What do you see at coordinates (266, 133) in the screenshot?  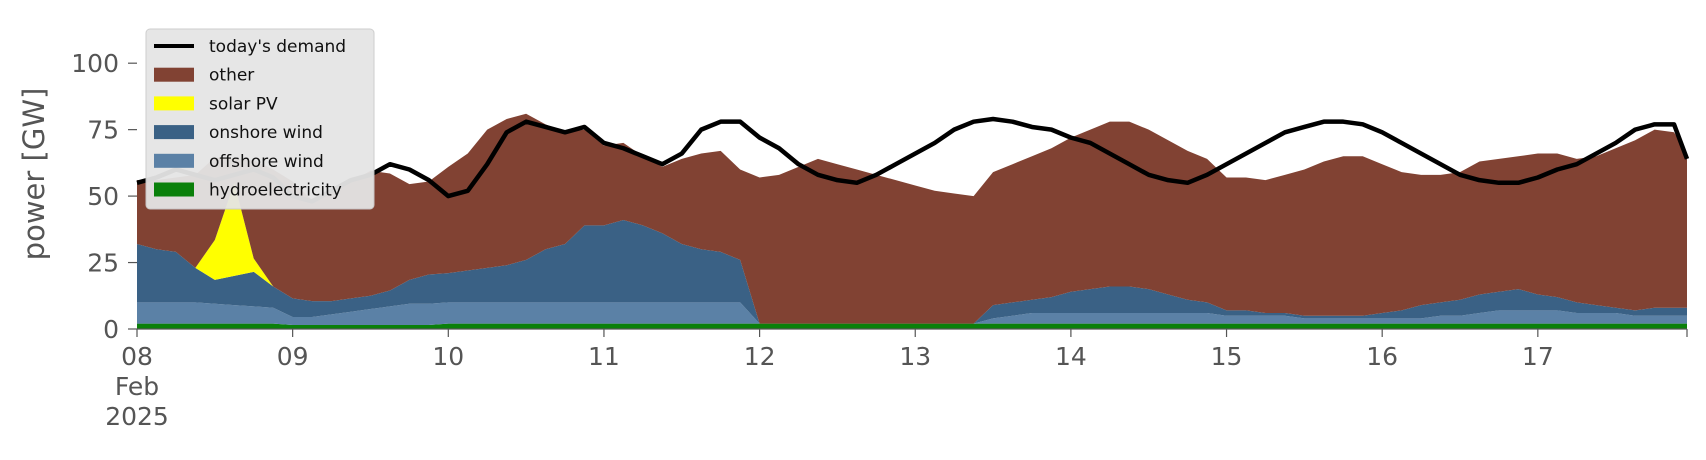 I see `legend-label-onshore-wind: onshore wind` at bounding box center [266, 133].